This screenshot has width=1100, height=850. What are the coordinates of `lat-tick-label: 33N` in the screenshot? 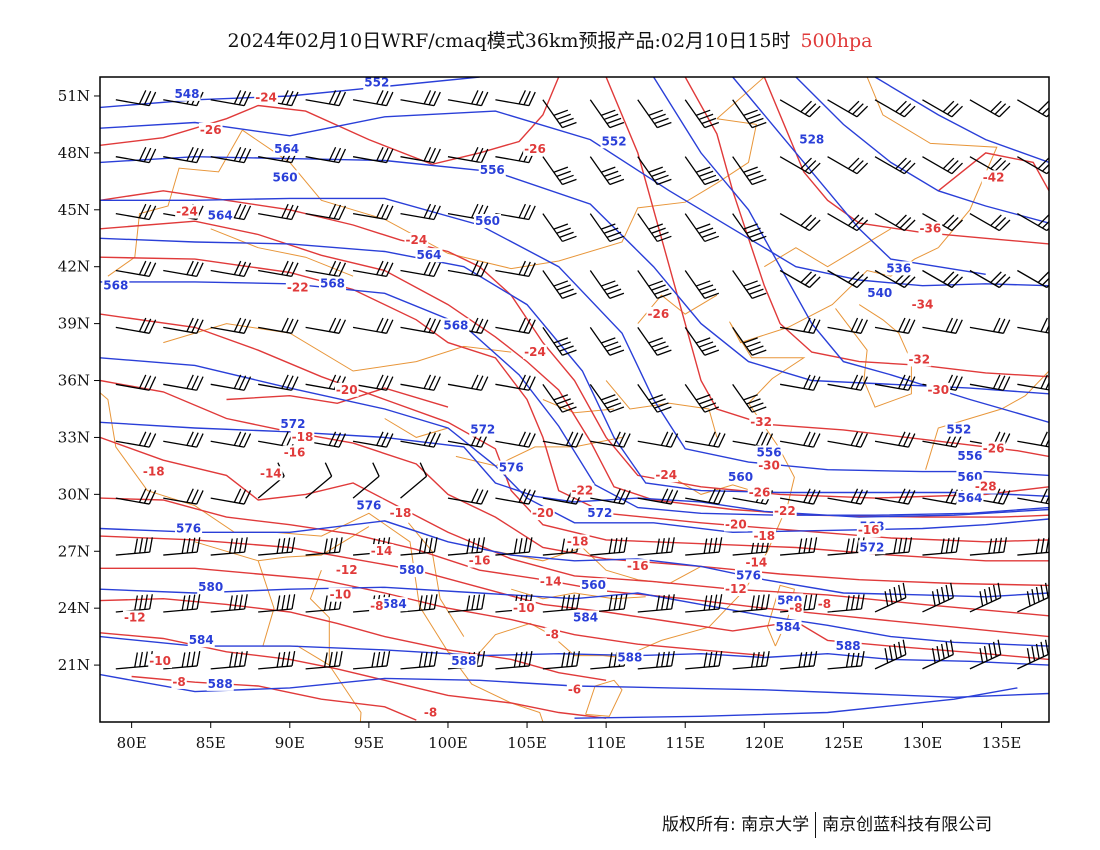 It's located at (74, 437).